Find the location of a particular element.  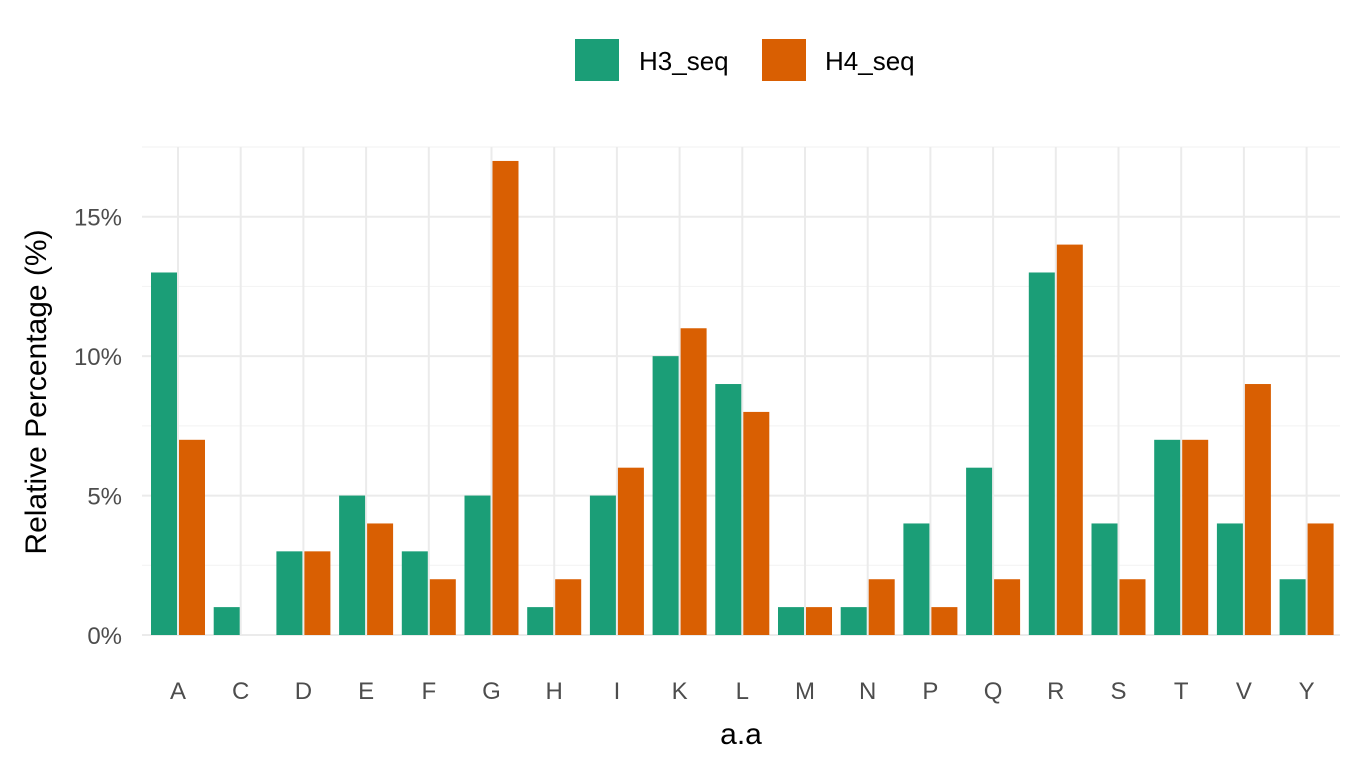

bar-h4-seq-H is located at coordinates (568, 607).